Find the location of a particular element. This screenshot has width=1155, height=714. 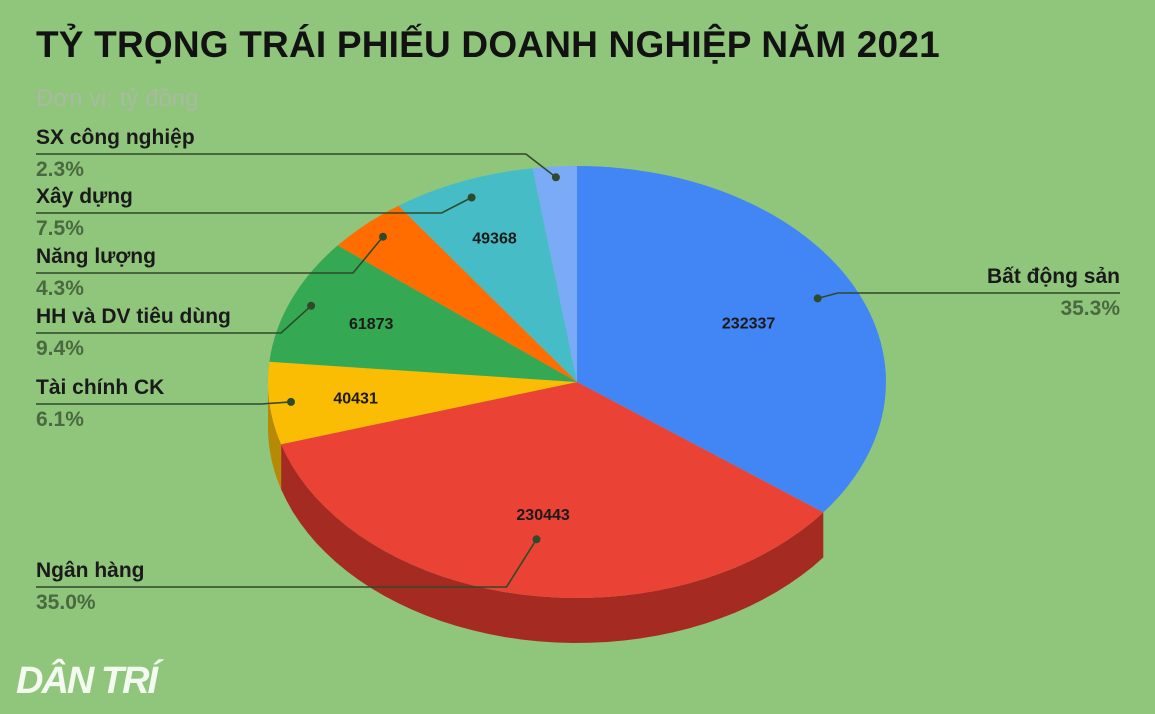

dantri-logo: DÂN TRÍ is located at coordinates (87, 681).